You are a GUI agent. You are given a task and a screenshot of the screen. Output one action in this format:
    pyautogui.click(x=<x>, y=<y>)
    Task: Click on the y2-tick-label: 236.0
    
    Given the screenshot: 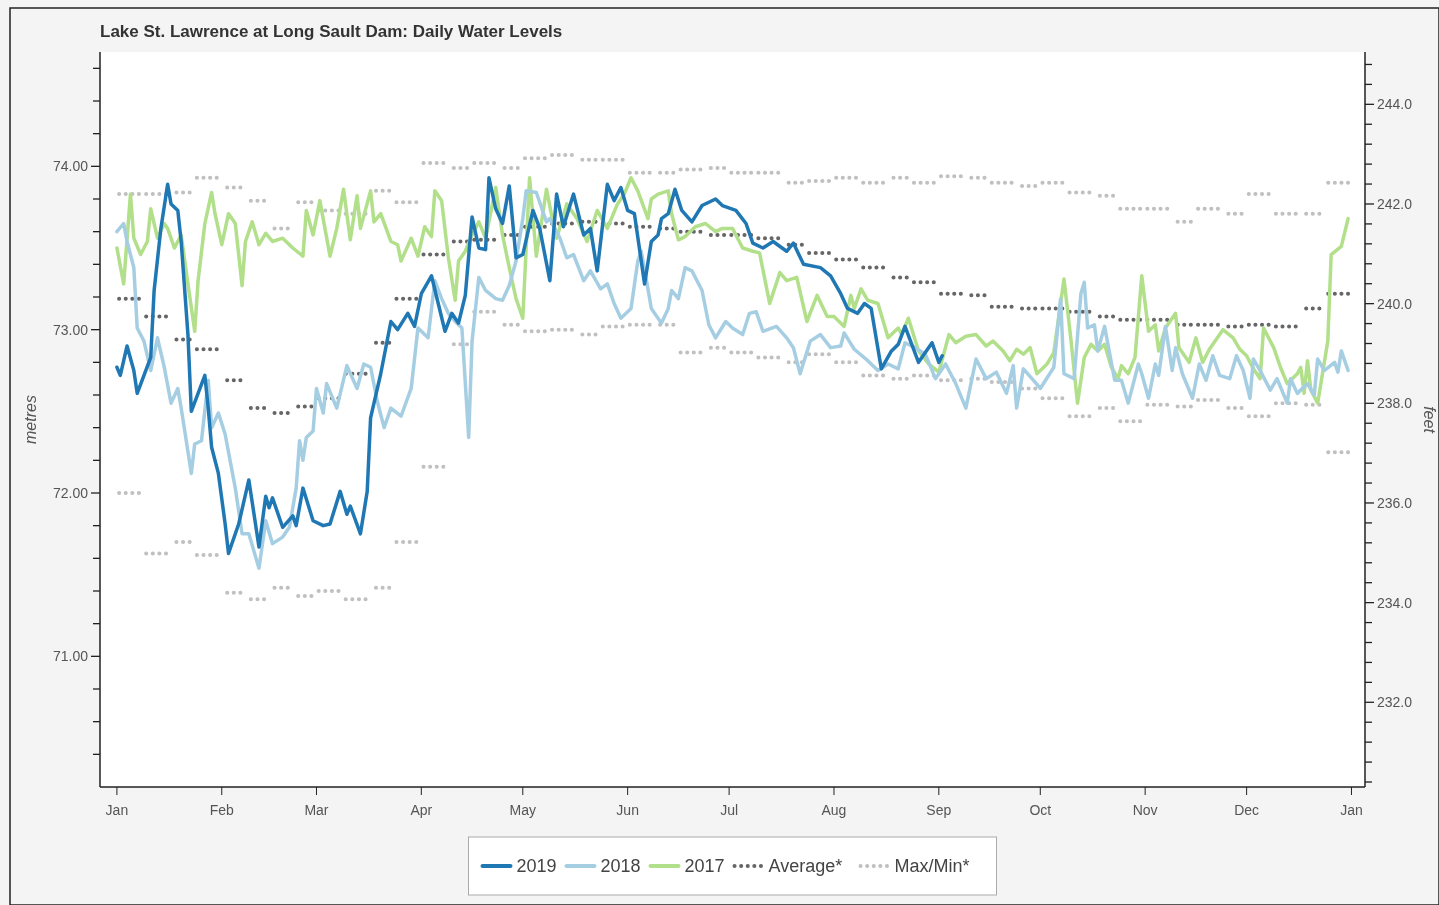 What is the action you would take?
    pyautogui.click(x=1395, y=502)
    